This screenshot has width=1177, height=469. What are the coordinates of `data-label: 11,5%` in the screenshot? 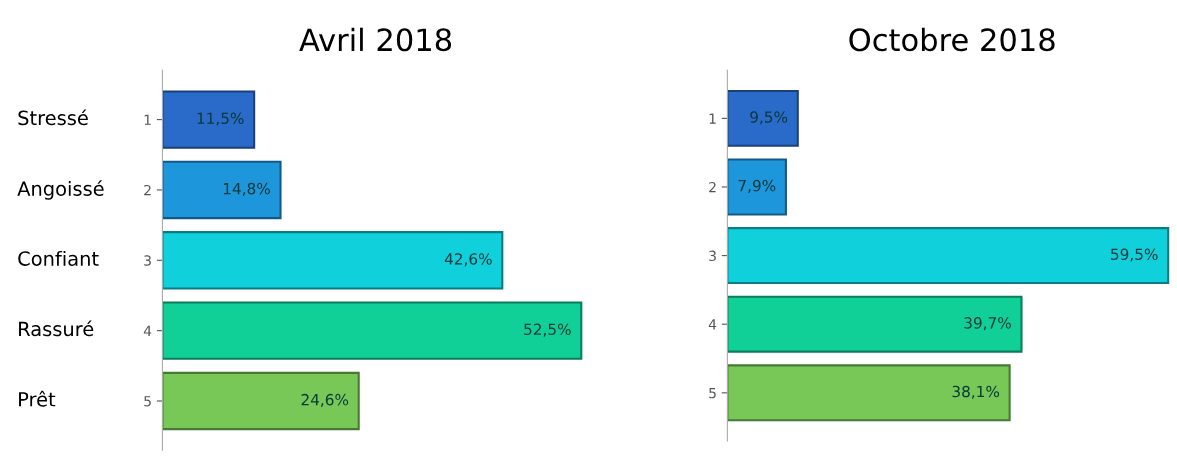 It's located at (220, 119).